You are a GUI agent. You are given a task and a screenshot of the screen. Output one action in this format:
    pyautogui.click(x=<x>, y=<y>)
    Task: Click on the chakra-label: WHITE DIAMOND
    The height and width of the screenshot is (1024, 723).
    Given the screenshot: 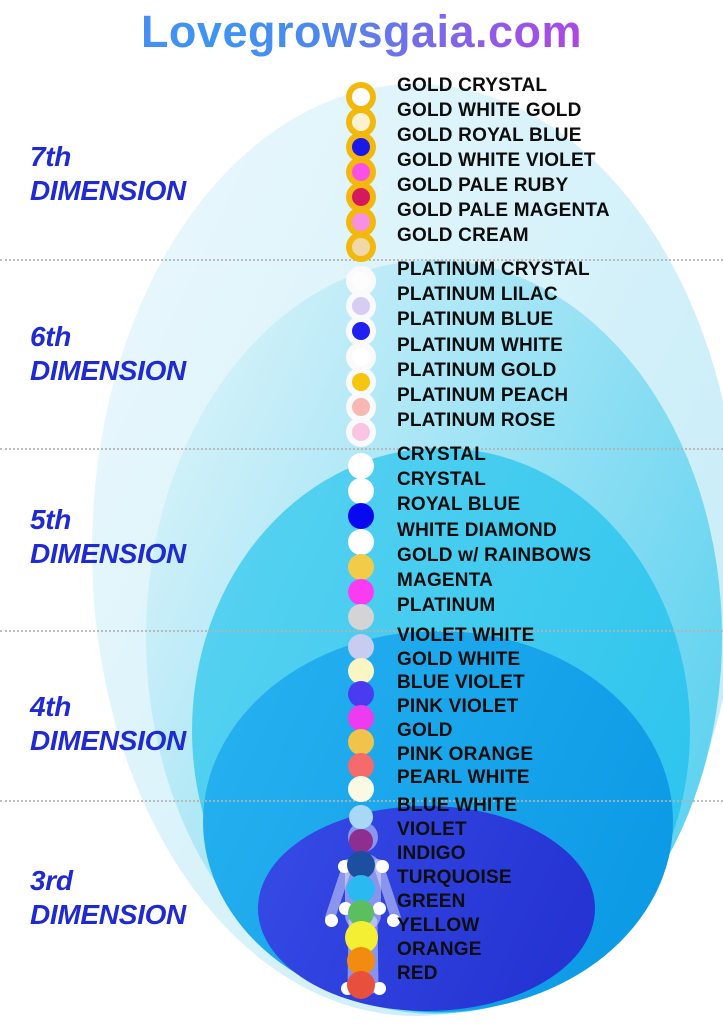 What is the action you would take?
    pyautogui.click(x=477, y=530)
    